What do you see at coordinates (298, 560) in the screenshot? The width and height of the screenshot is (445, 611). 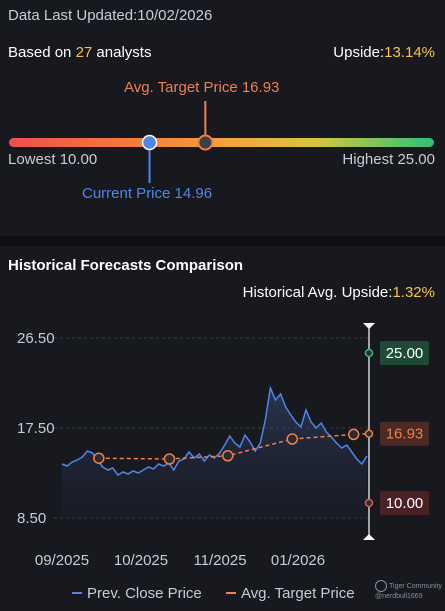 I see `x-tick-label: 01/2026` at bounding box center [298, 560].